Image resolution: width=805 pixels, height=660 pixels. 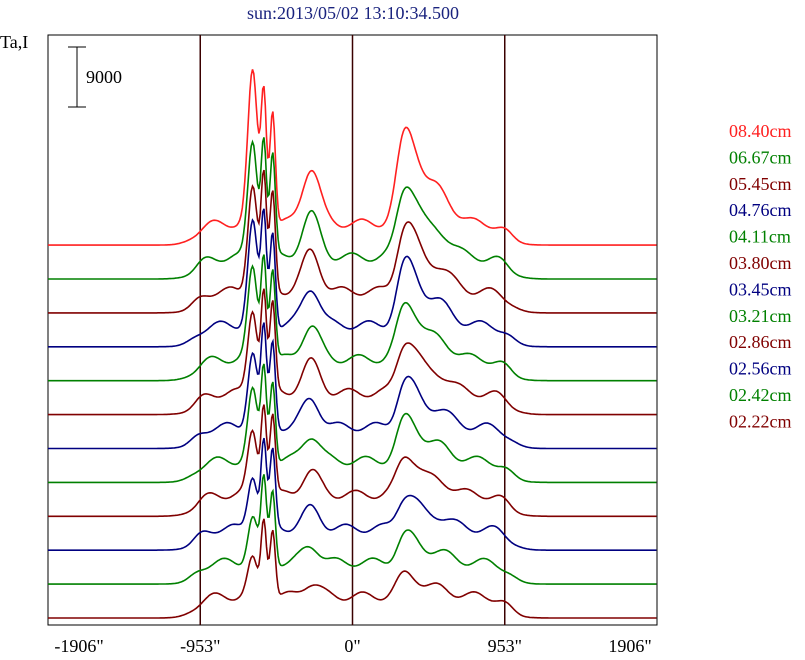 What do you see at coordinates (760, 421) in the screenshot?
I see `legend-entry: 02.22cm` at bounding box center [760, 421].